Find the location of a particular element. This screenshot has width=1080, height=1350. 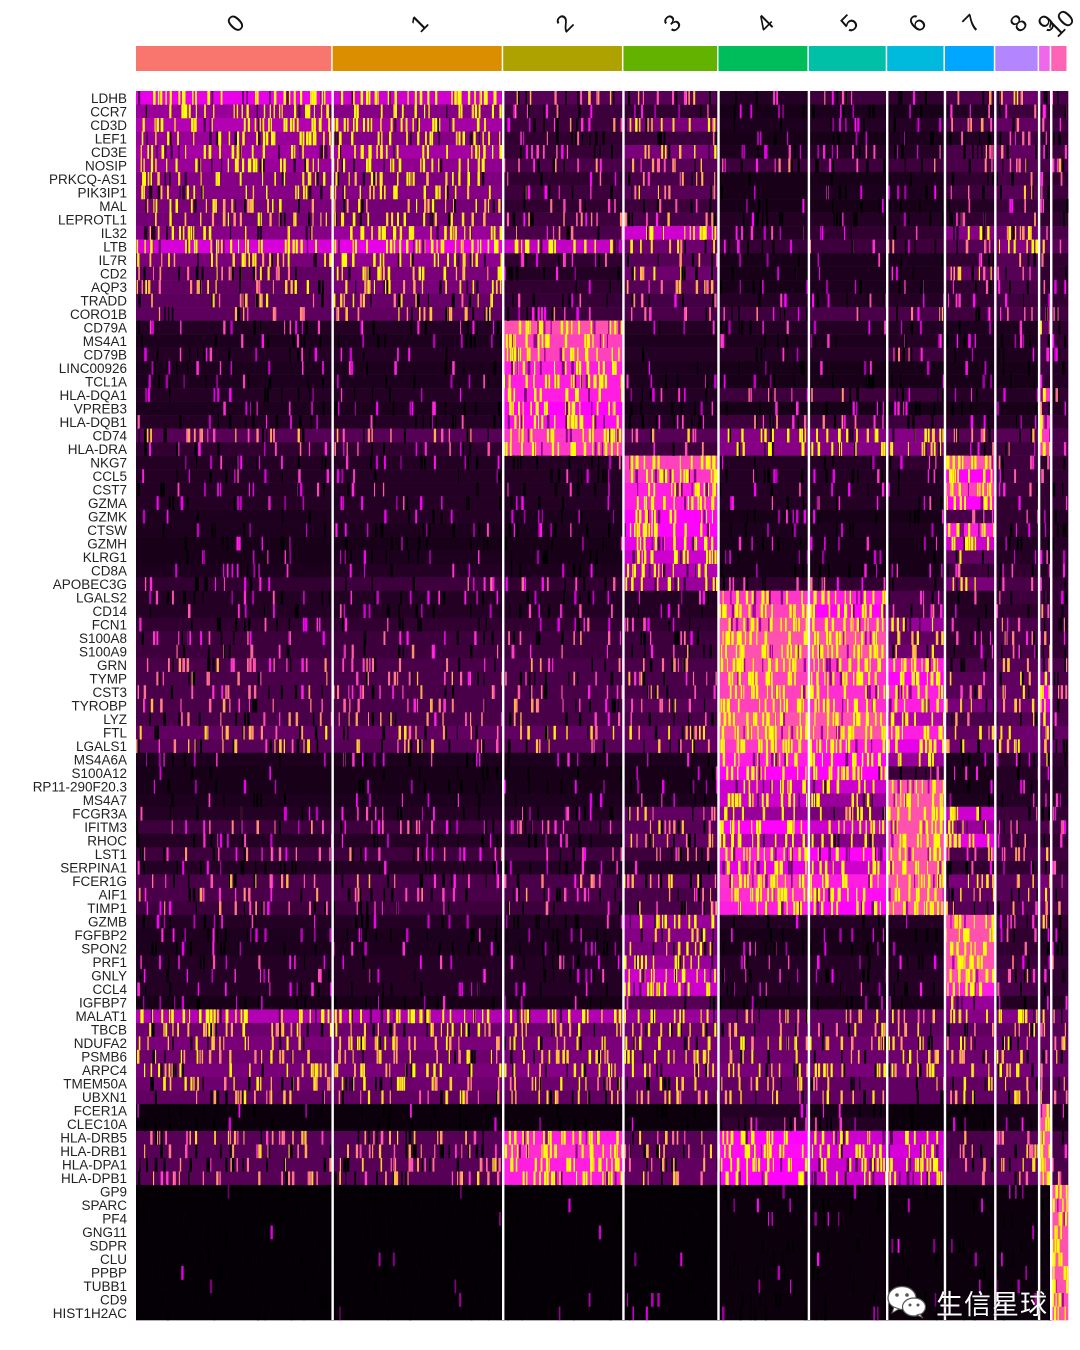

heat-cell-PRKCQ-AS1-c5 is located at coordinates (848, 179).